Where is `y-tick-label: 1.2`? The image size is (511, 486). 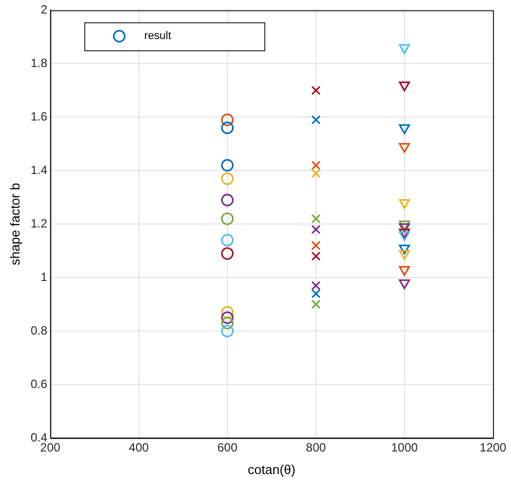 y-tick-label: 1.2 is located at coordinates (39, 223).